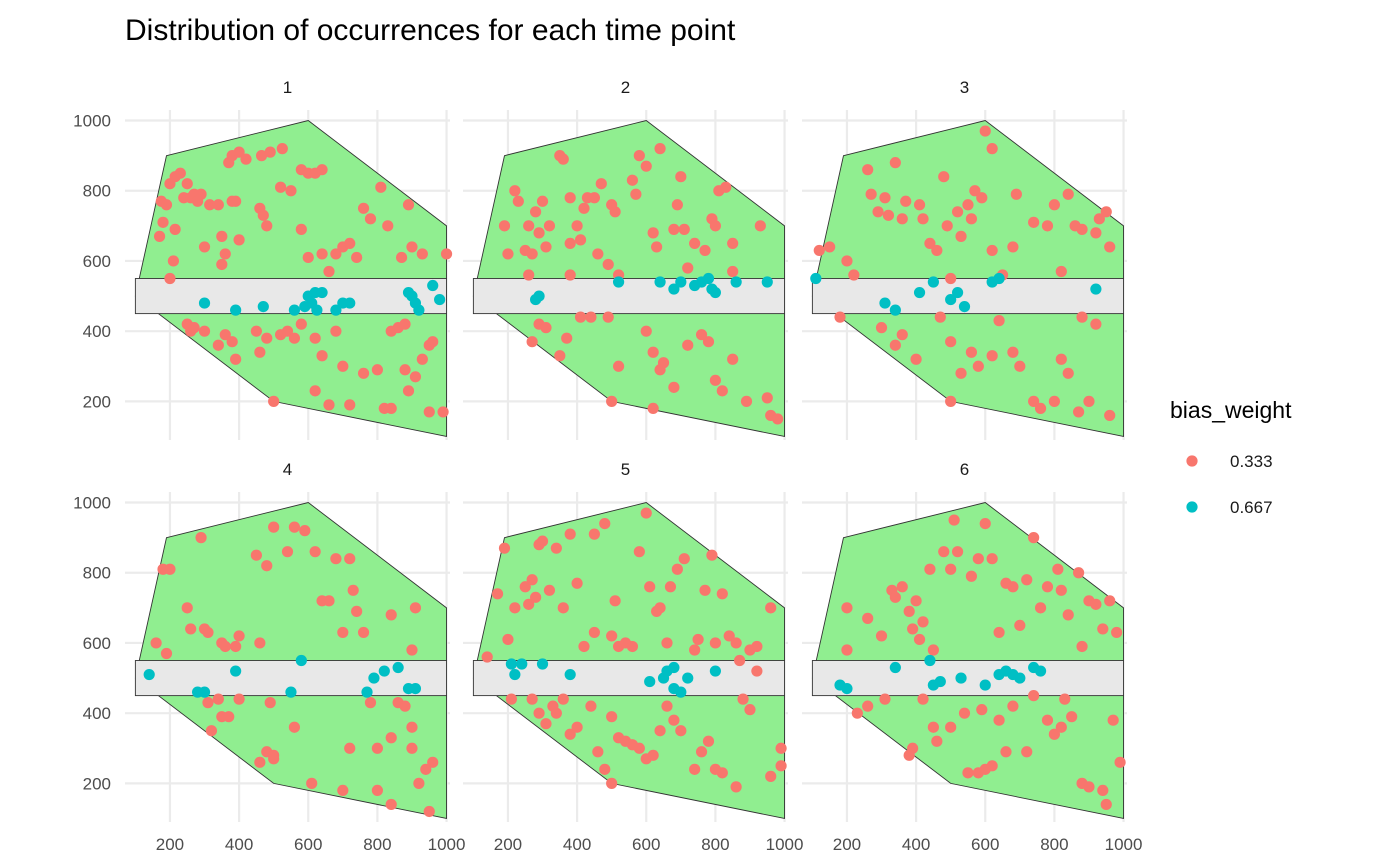 This screenshot has height=865, width=1400. What do you see at coordinates (97, 261) in the screenshot?
I see `y-tick-label: 600` at bounding box center [97, 261].